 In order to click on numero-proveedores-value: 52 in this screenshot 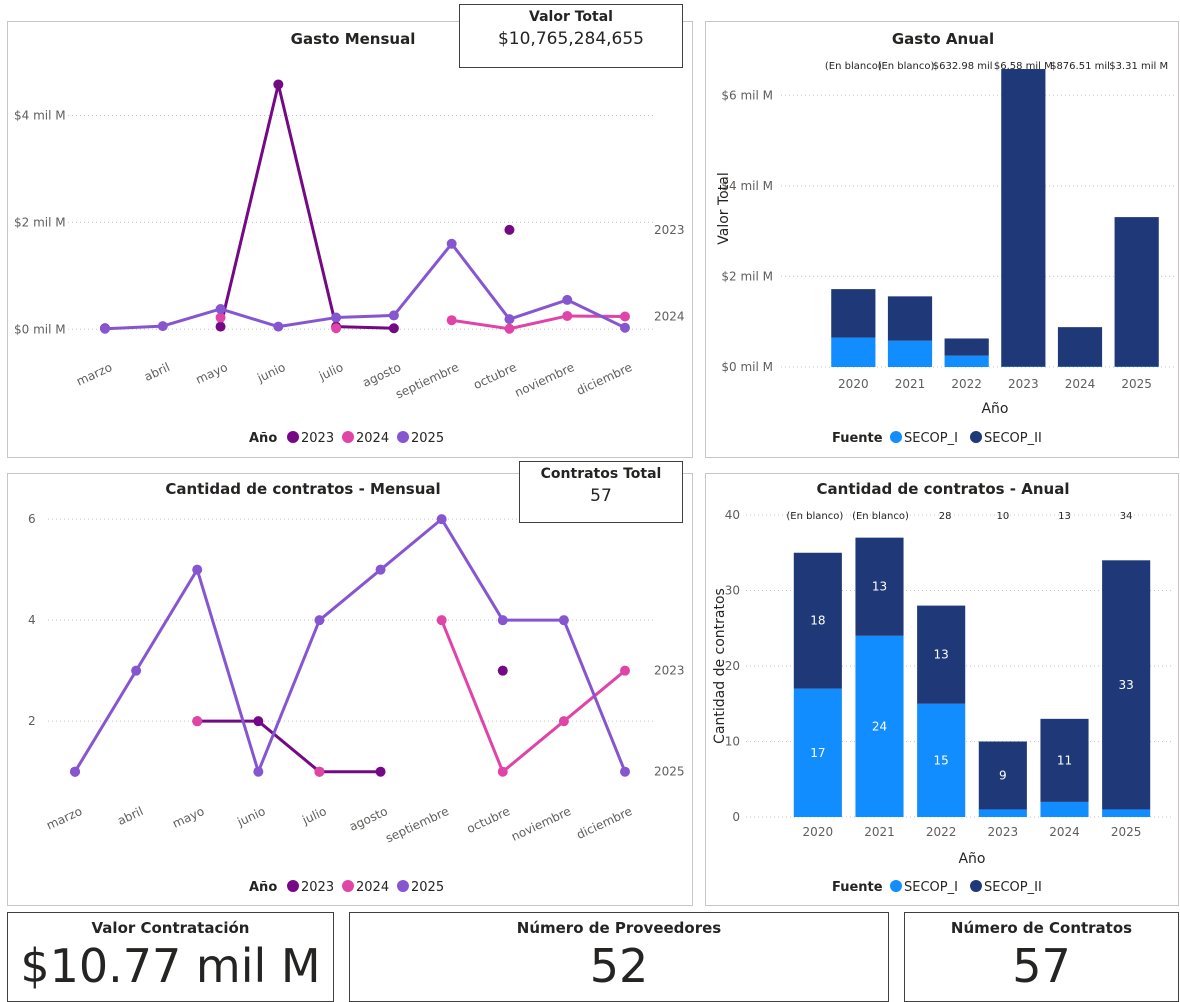, I will do `click(619, 966)`.